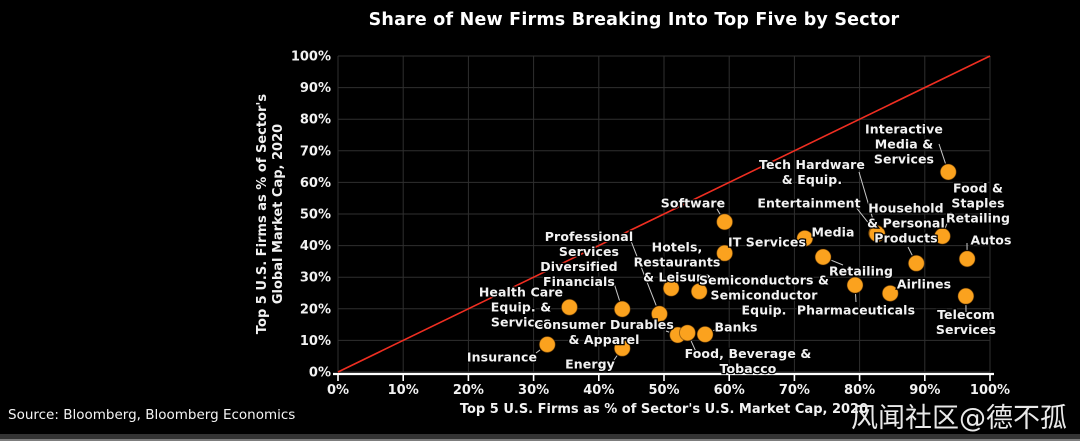 This screenshot has width=1080, height=441. Describe the element at coordinates (315, 120) in the screenshot. I see `y-tick-label: 80%` at that location.